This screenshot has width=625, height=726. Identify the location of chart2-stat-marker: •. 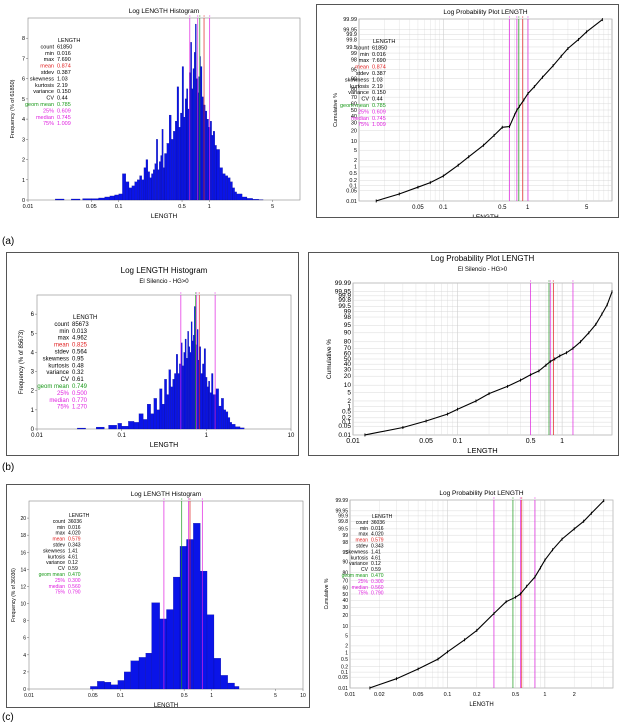
(200, 292).